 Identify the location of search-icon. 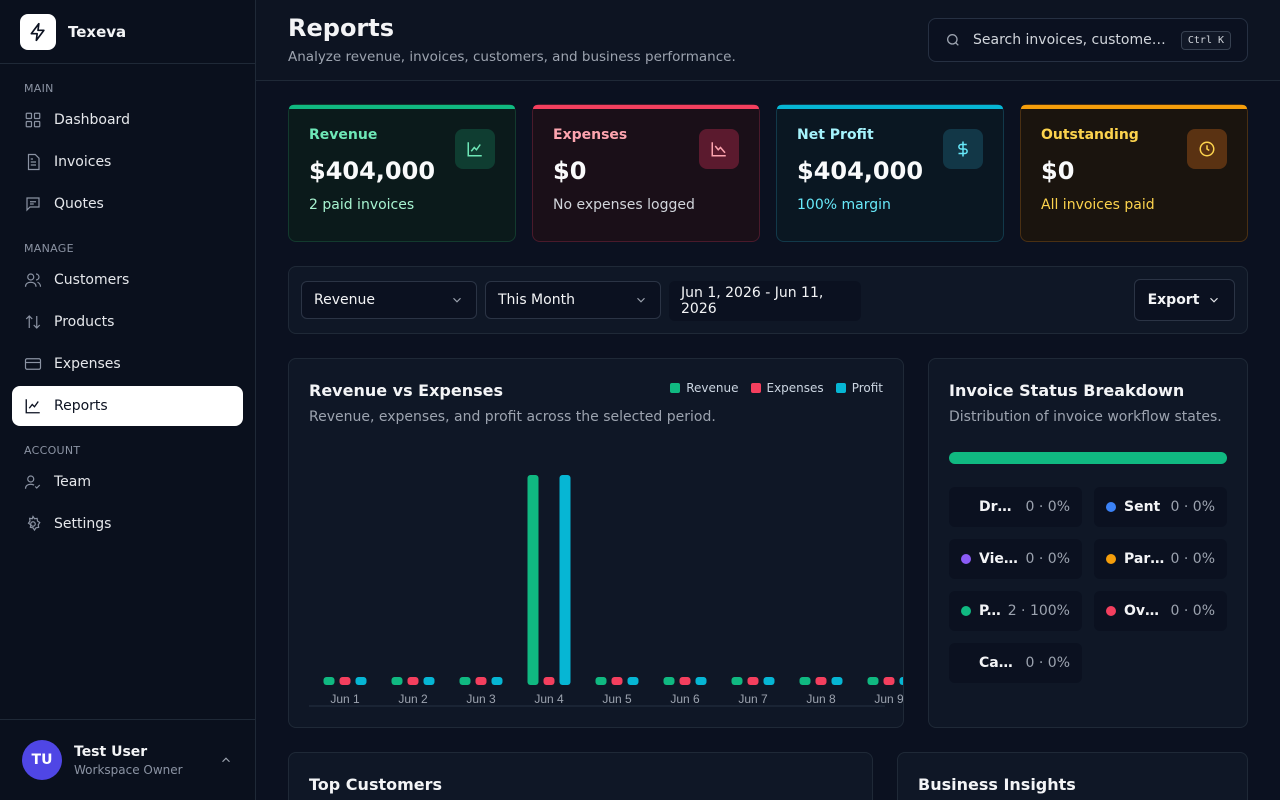
(952, 40).